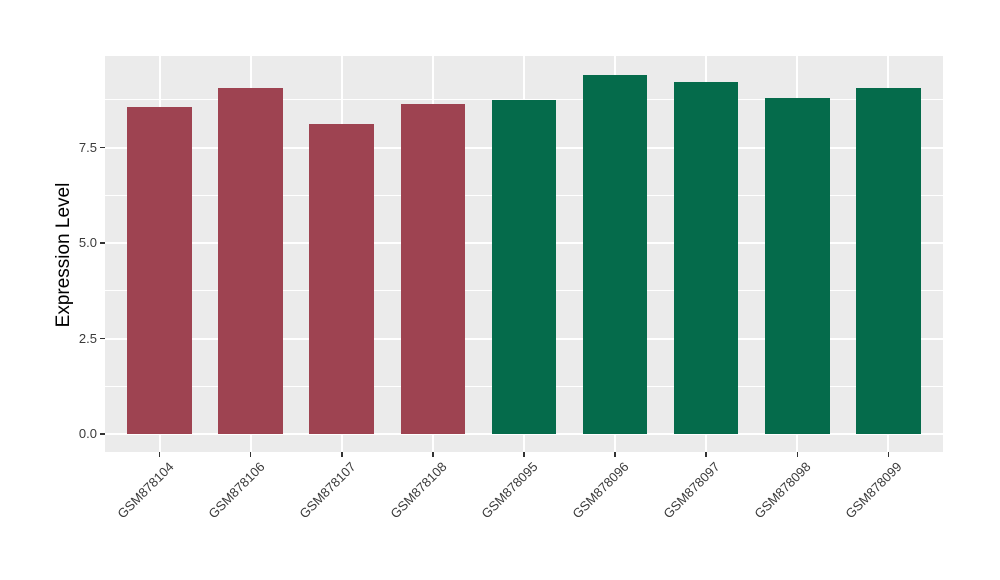 The image size is (1000, 580). Describe the element at coordinates (615, 255) in the screenshot. I see `bar-GSM878096` at that location.